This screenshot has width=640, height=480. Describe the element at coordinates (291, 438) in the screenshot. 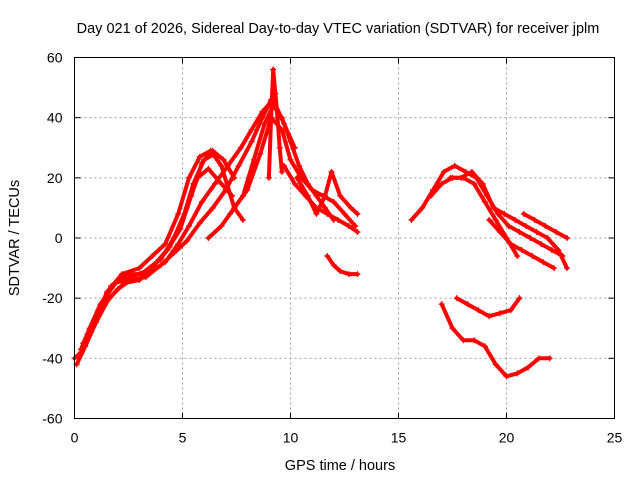

I see `x-tick-label: 10` at that location.